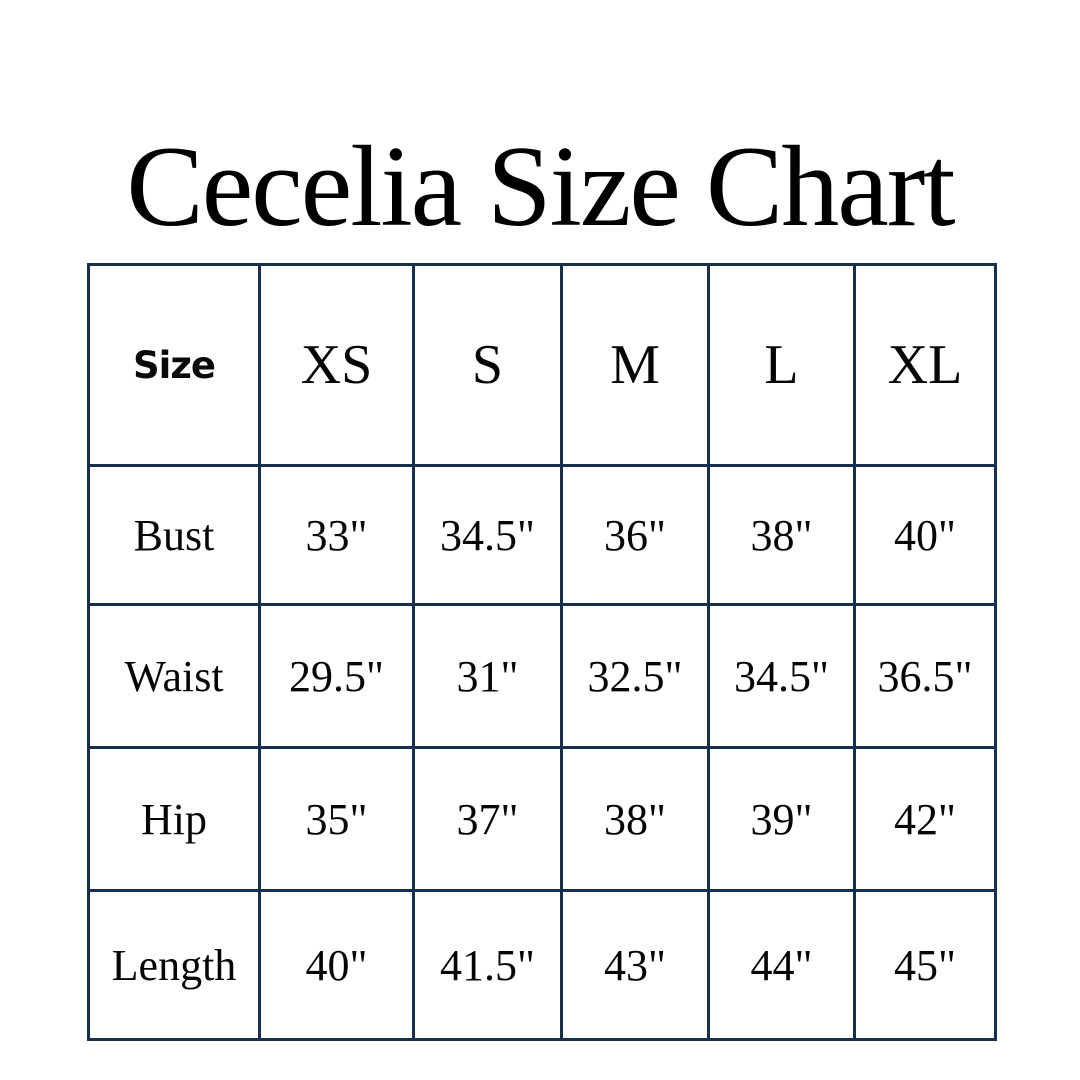 The height and width of the screenshot is (1080, 1080). What do you see at coordinates (781, 965) in the screenshot?
I see `cell-length-l: 44"` at bounding box center [781, 965].